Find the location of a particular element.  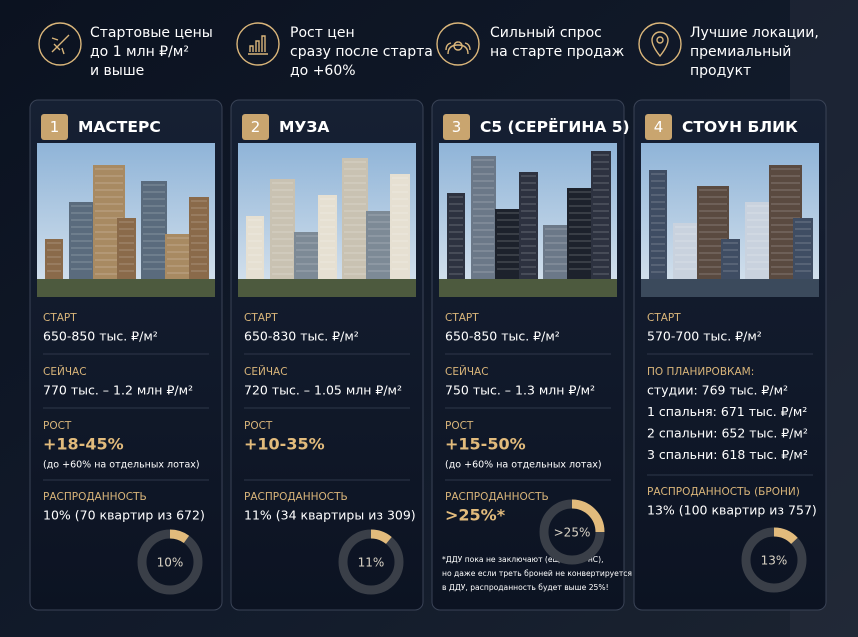

feature-text: до +60% is located at coordinates (323, 71).